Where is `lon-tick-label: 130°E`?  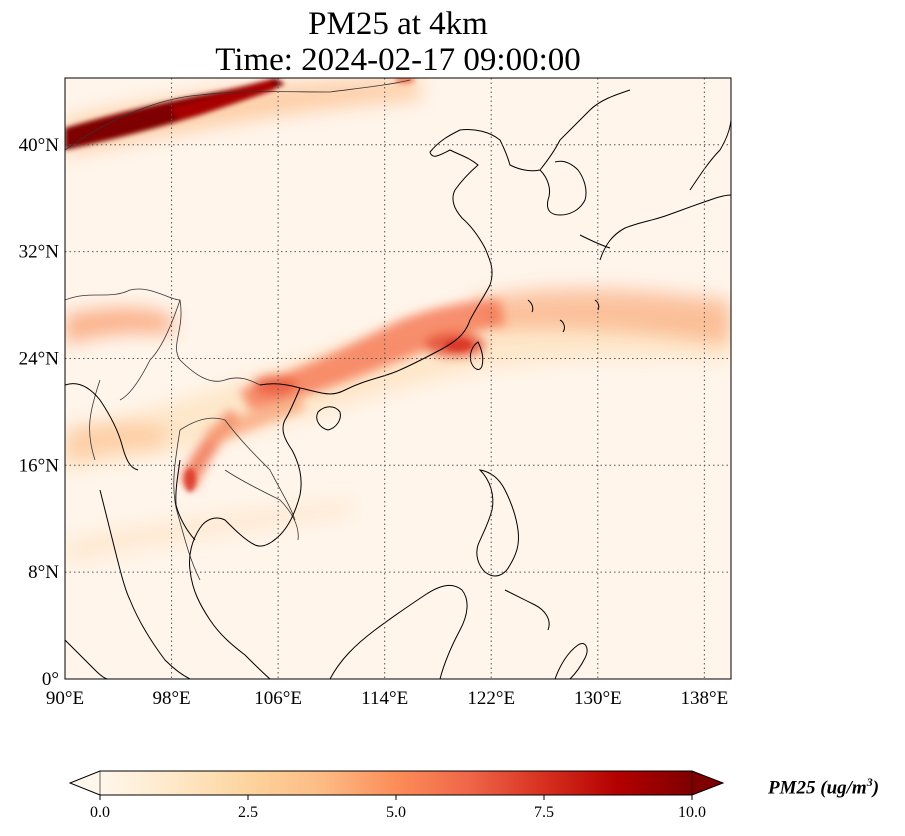
lon-tick-label: 130°E is located at coordinates (598, 698).